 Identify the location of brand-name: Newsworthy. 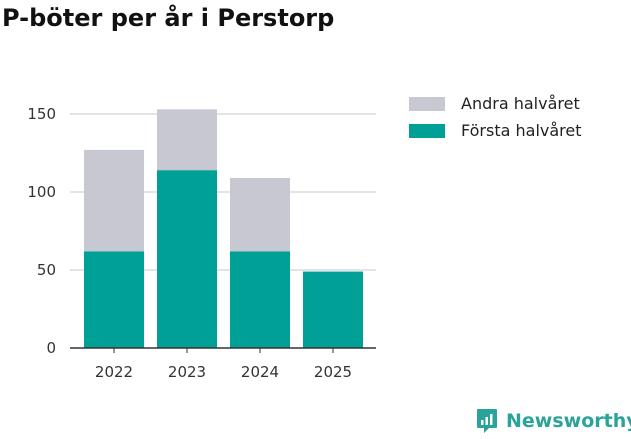
(568, 421).